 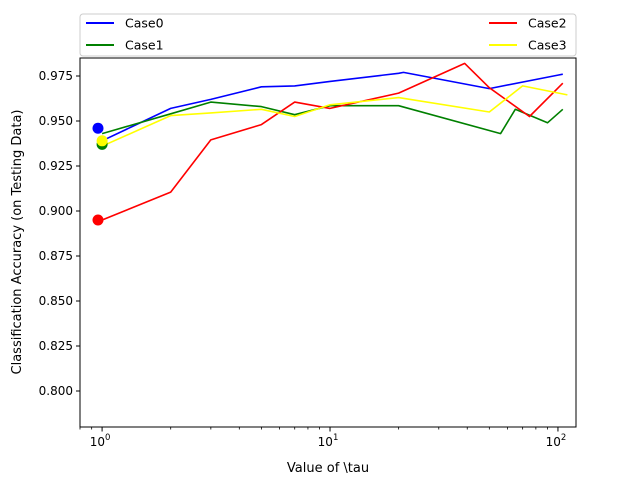 I want to click on legend: Case0 Case1 Case2 Case3, so click(x=328, y=35).